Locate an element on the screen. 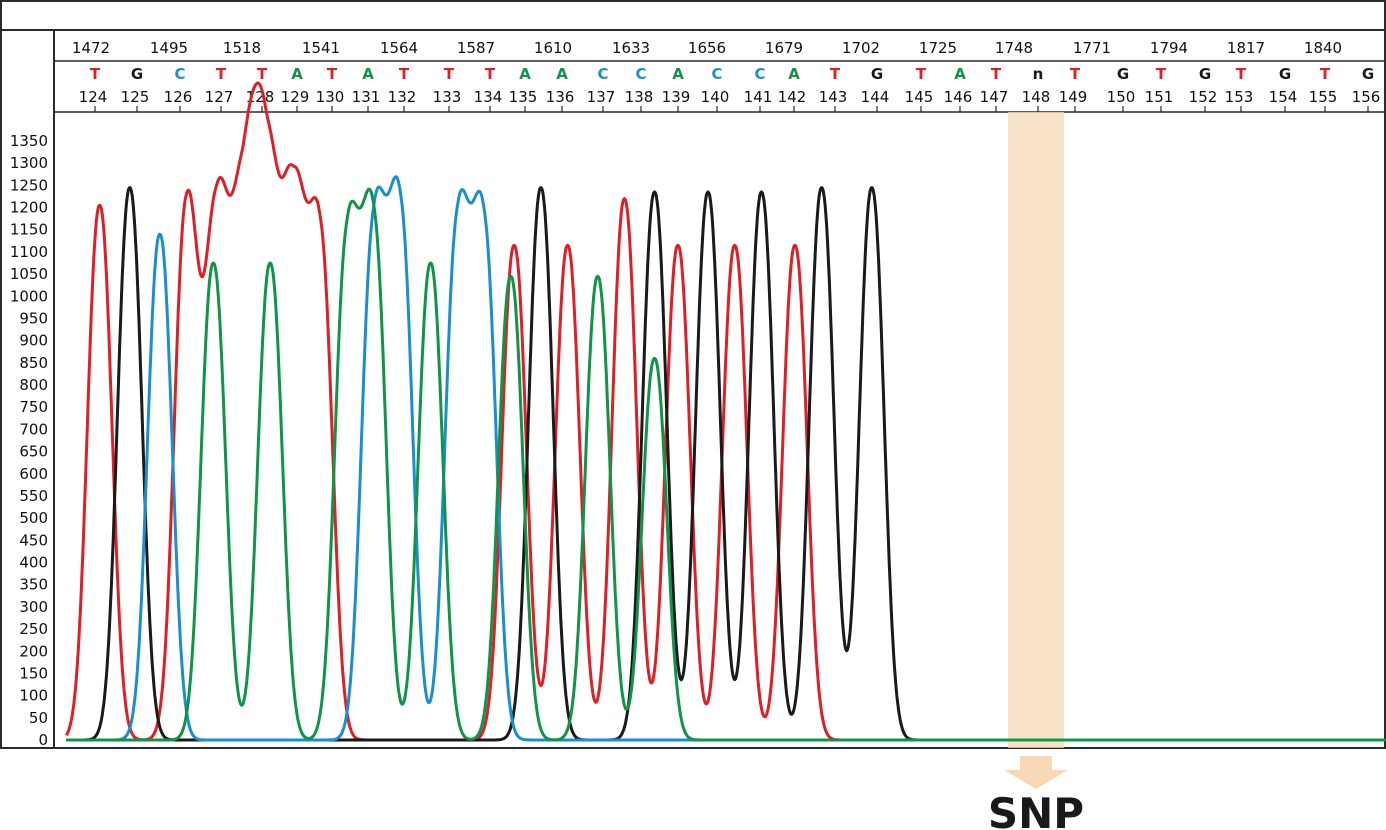 This screenshot has width=1386, height=830. y-tick-label: 300 is located at coordinates (33, 607).